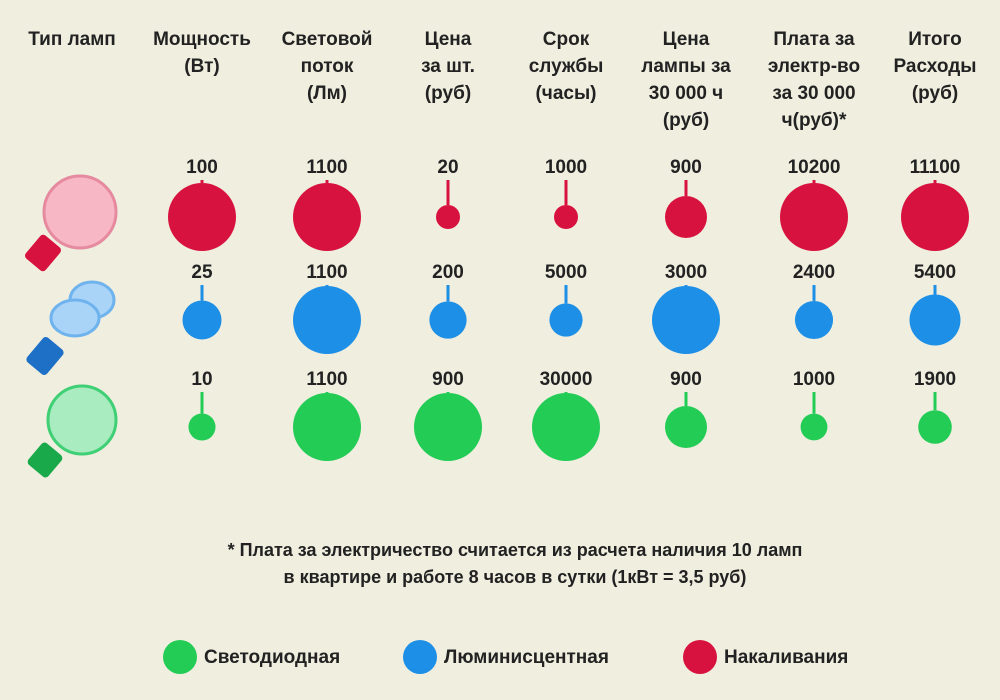  What do you see at coordinates (813, 93) in the screenshot?
I see `header-line: за 30 000` at bounding box center [813, 93].